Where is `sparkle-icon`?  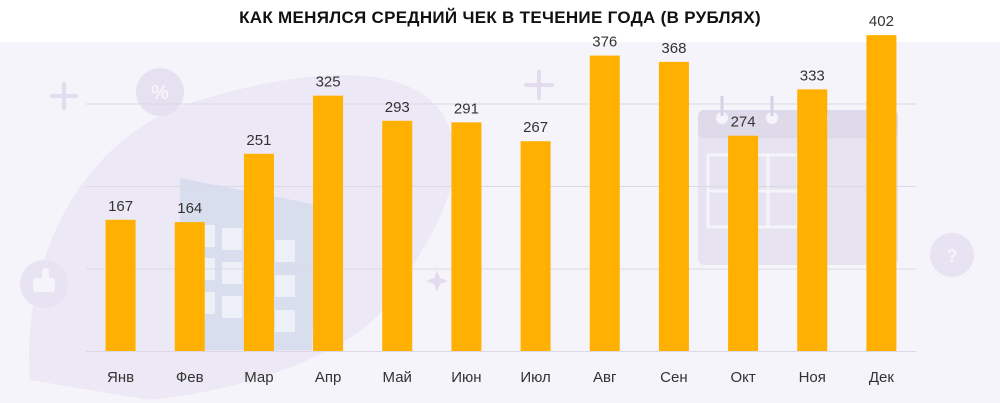 sparkle-icon is located at coordinates (437, 281).